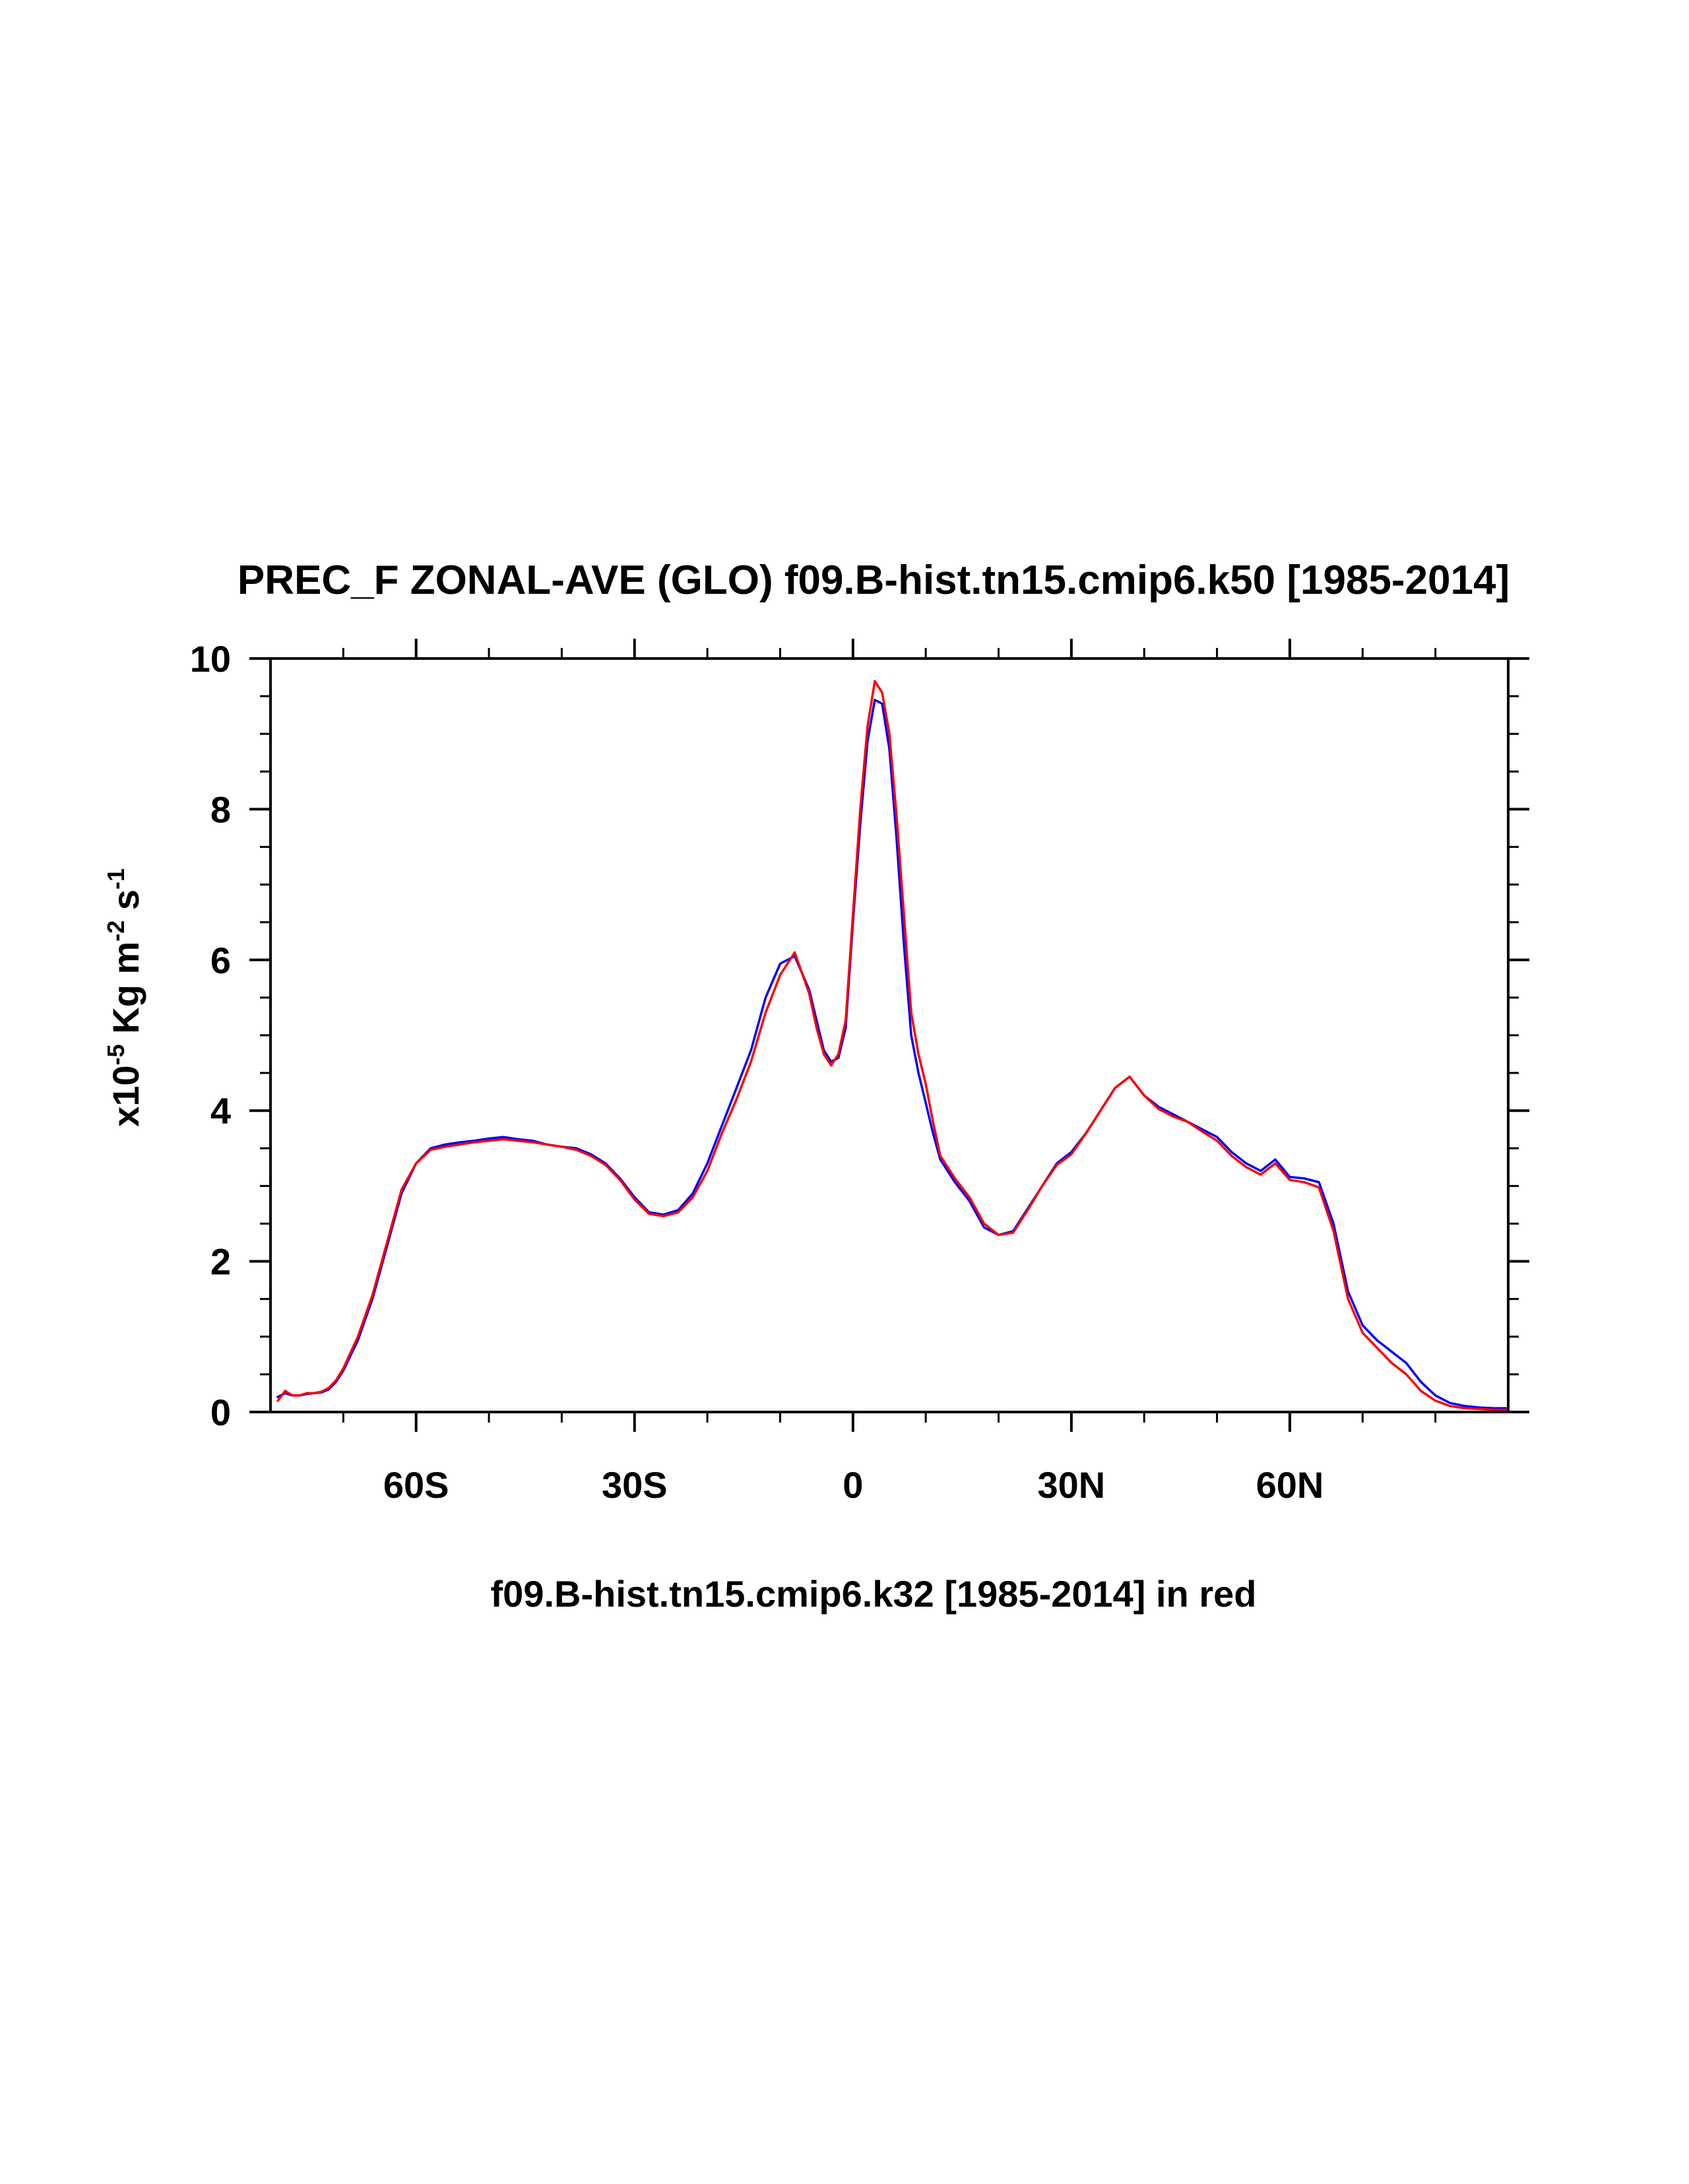 This screenshot has height=2184, width=1689. What do you see at coordinates (416, 1485) in the screenshot?
I see `x-tick-label: 60S` at bounding box center [416, 1485].